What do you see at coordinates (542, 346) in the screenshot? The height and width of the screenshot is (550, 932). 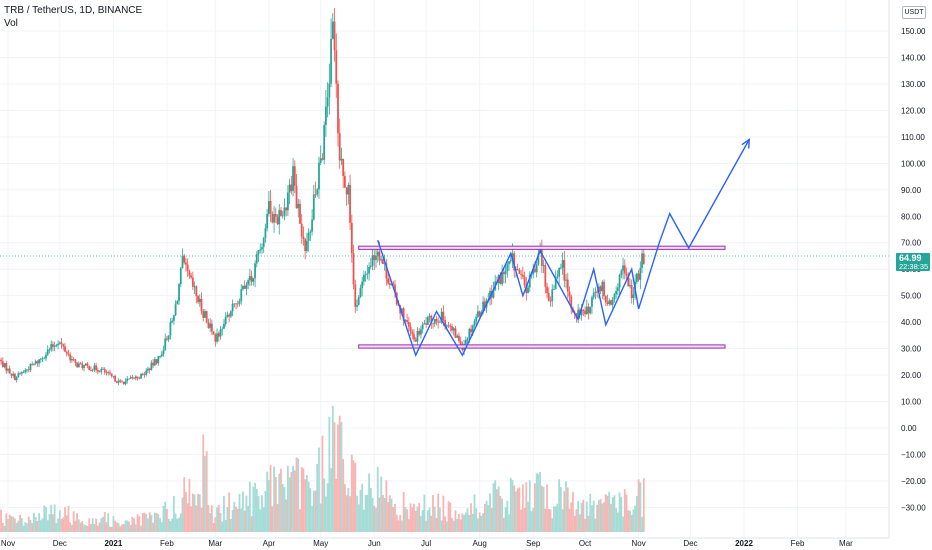 I see `support-zone` at bounding box center [542, 346].